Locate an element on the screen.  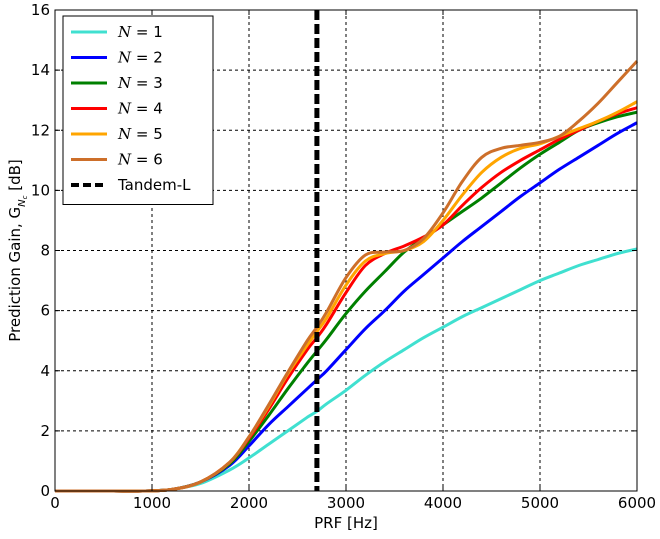
y-tick-label: 10 is located at coordinates (40, 190).